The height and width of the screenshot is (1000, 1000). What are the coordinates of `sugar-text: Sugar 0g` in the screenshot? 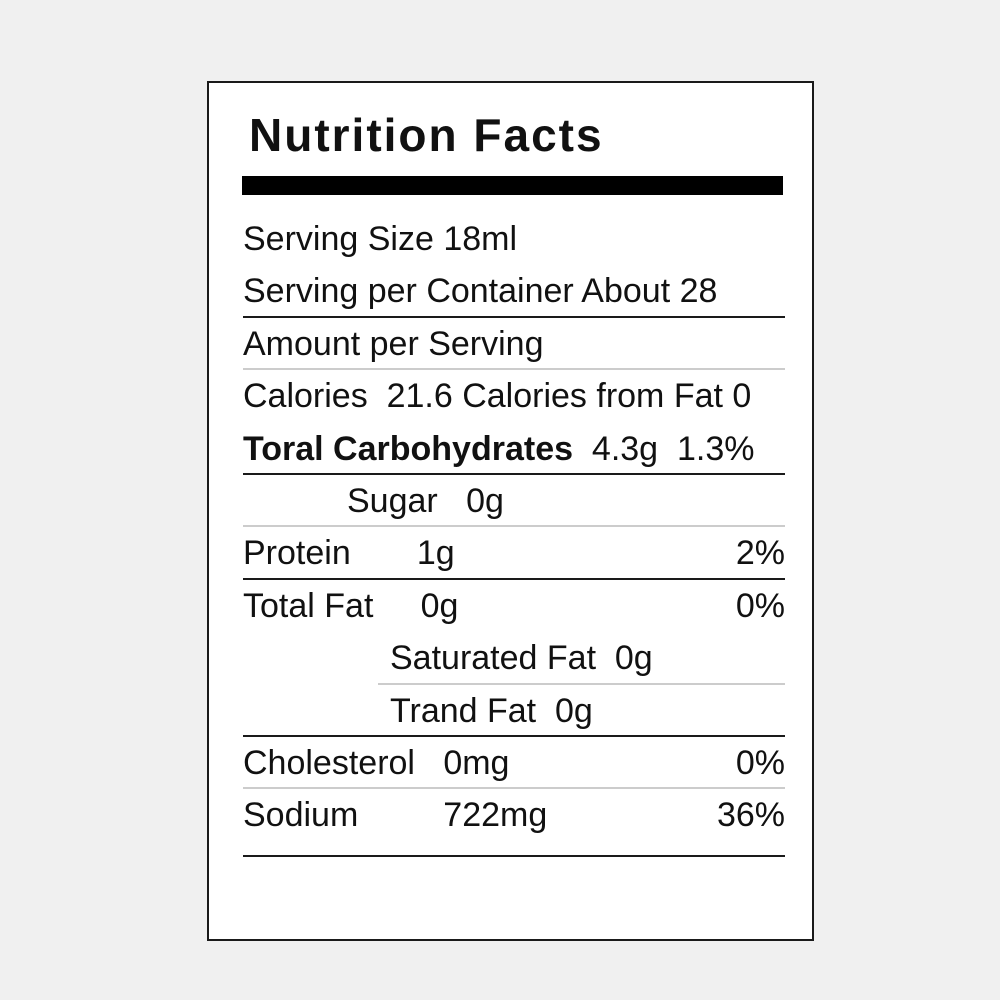 It's located at (425, 500).